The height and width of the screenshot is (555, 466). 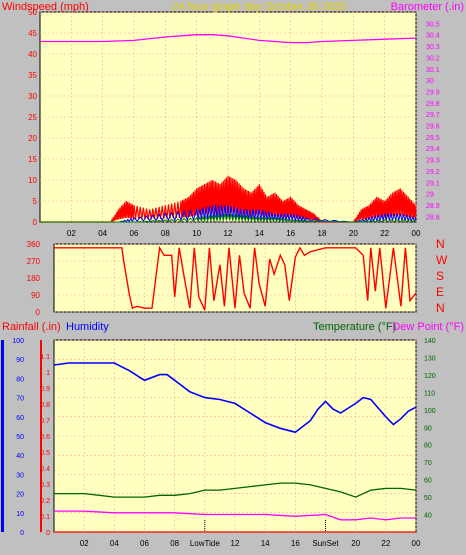 What do you see at coordinates (114, 543) in the screenshot?
I see `humidity-x-tick-label: 04` at bounding box center [114, 543].